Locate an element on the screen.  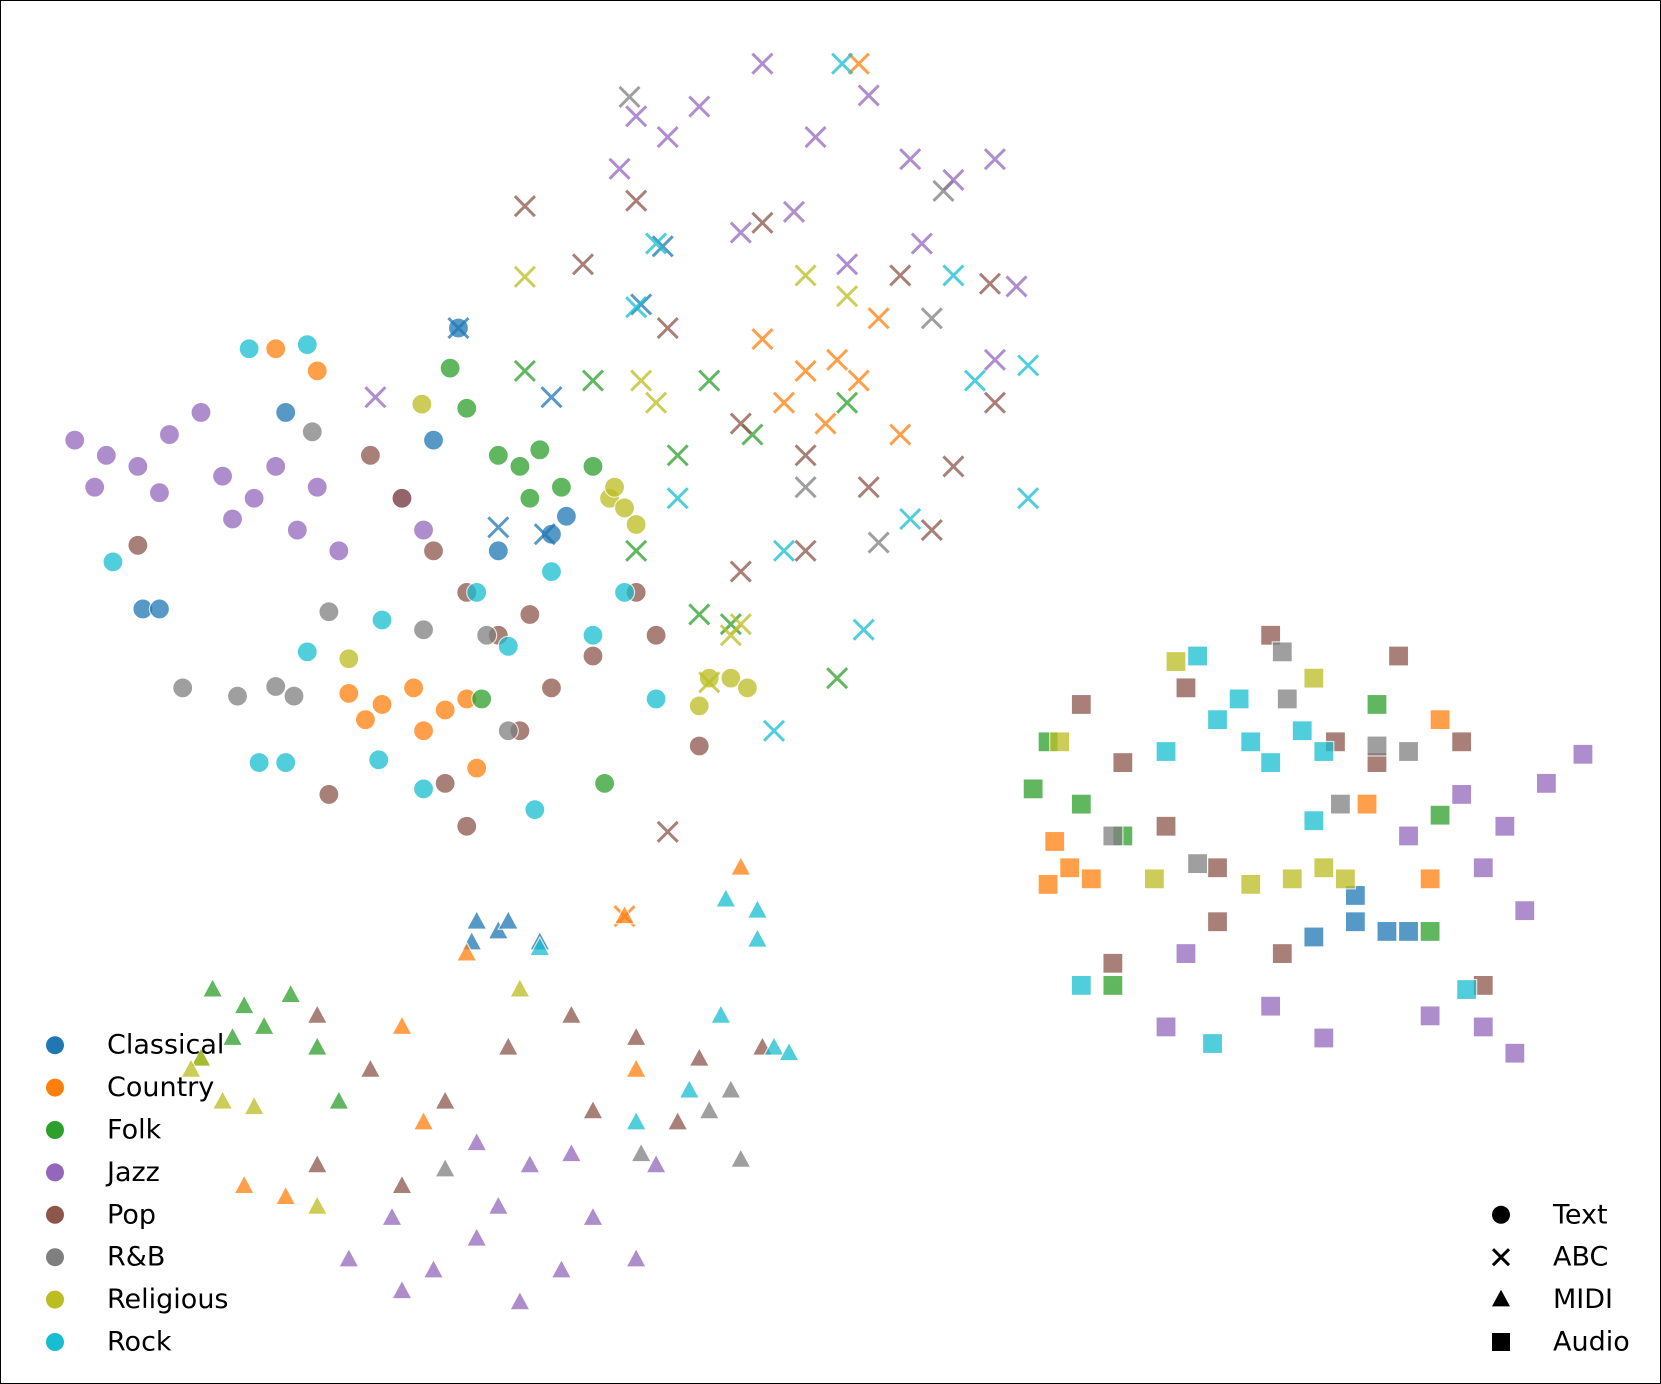
legend-label: R&B is located at coordinates (136, 1257).